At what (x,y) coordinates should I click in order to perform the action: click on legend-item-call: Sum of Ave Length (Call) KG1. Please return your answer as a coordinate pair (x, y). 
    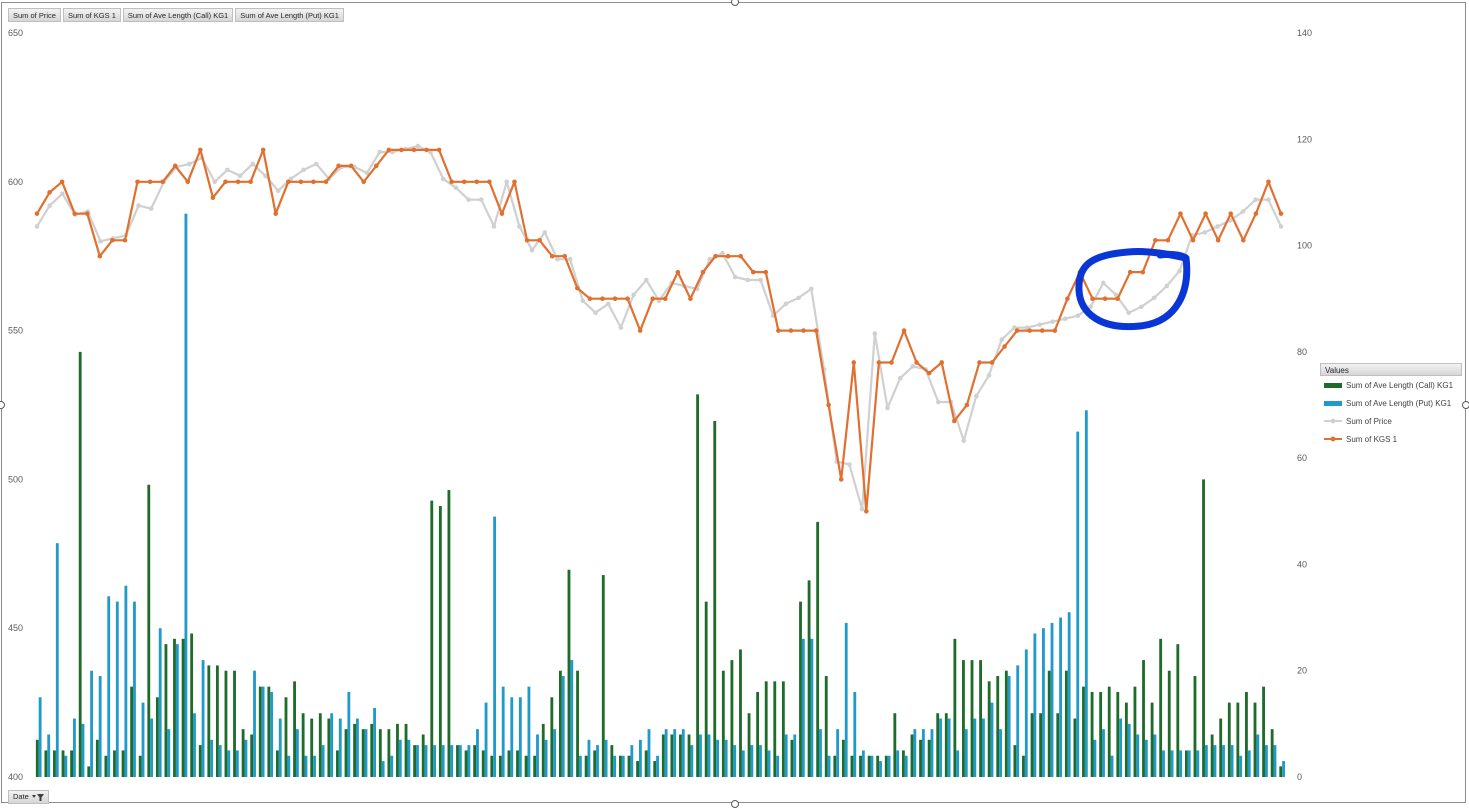
    Looking at the image, I should click on (1391, 385).